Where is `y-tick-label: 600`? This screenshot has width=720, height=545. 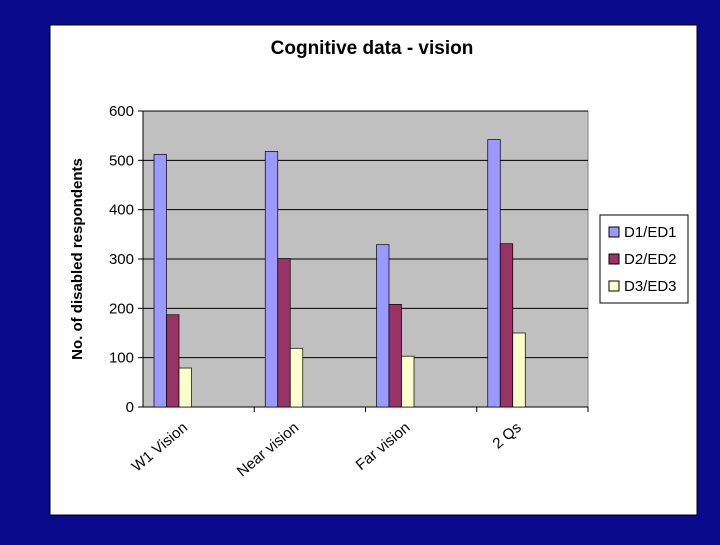 y-tick-label: 600 is located at coordinates (121, 111).